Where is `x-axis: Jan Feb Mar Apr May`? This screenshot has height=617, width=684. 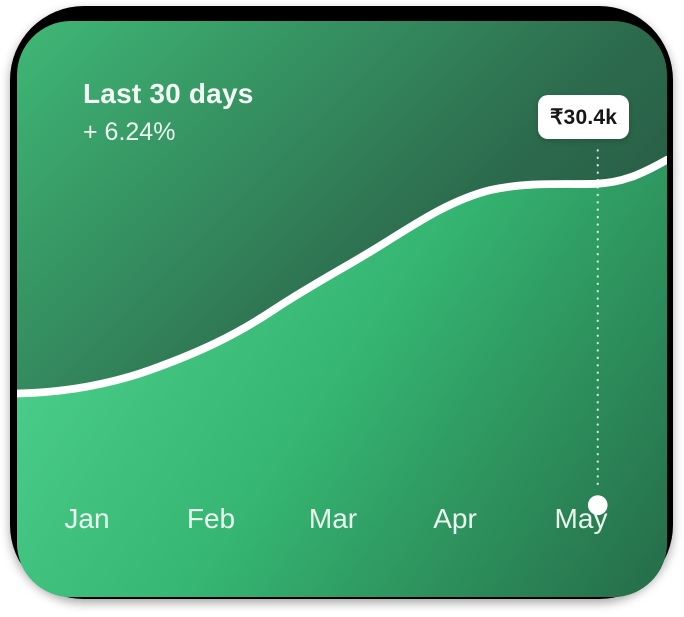 x-axis: Jan Feb Mar Apr May is located at coordinates (342, 519).